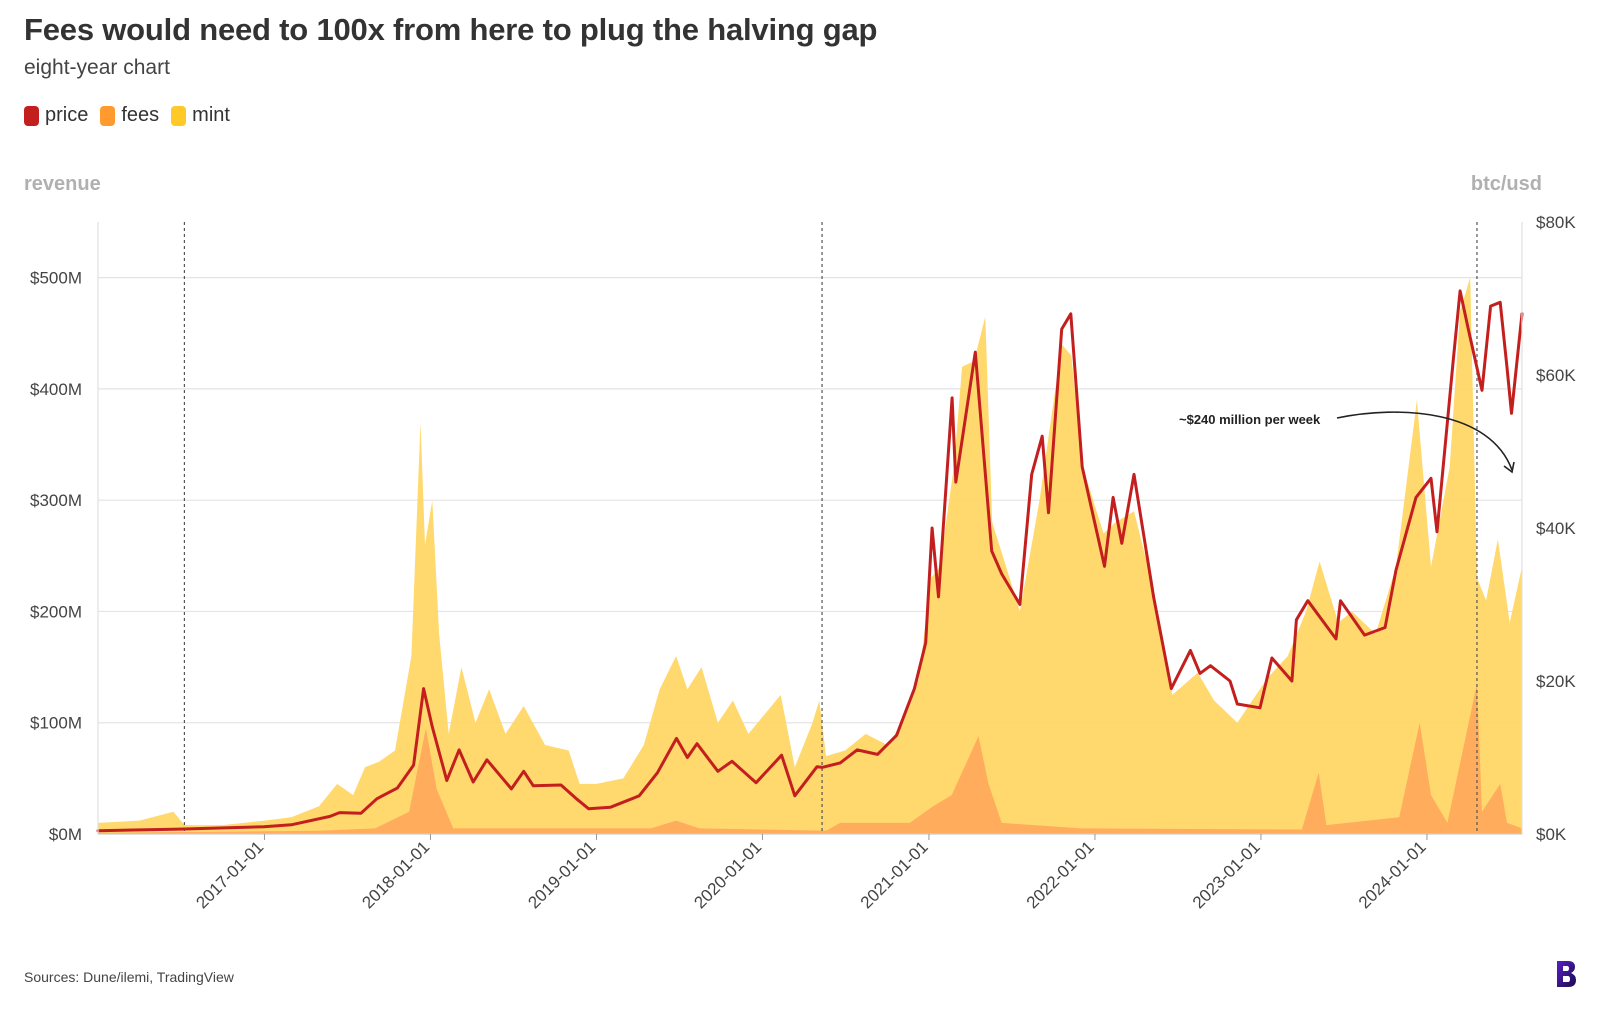 The height and width of the screenshot is (1010, 1600). What do you see at coordinates (1556, 222) in the screenshot?
I see `y-right-tick-label: $80K` at bounding box center [1556, 222].